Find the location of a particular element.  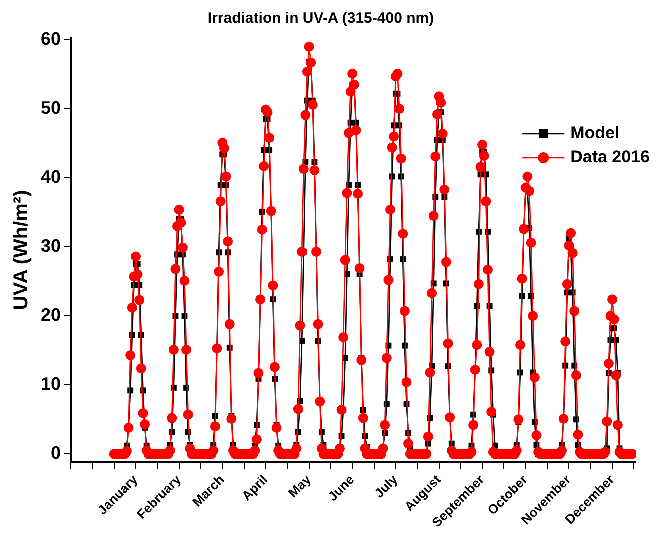

y-tick-label: 50 is located at coordinates (51, 108).